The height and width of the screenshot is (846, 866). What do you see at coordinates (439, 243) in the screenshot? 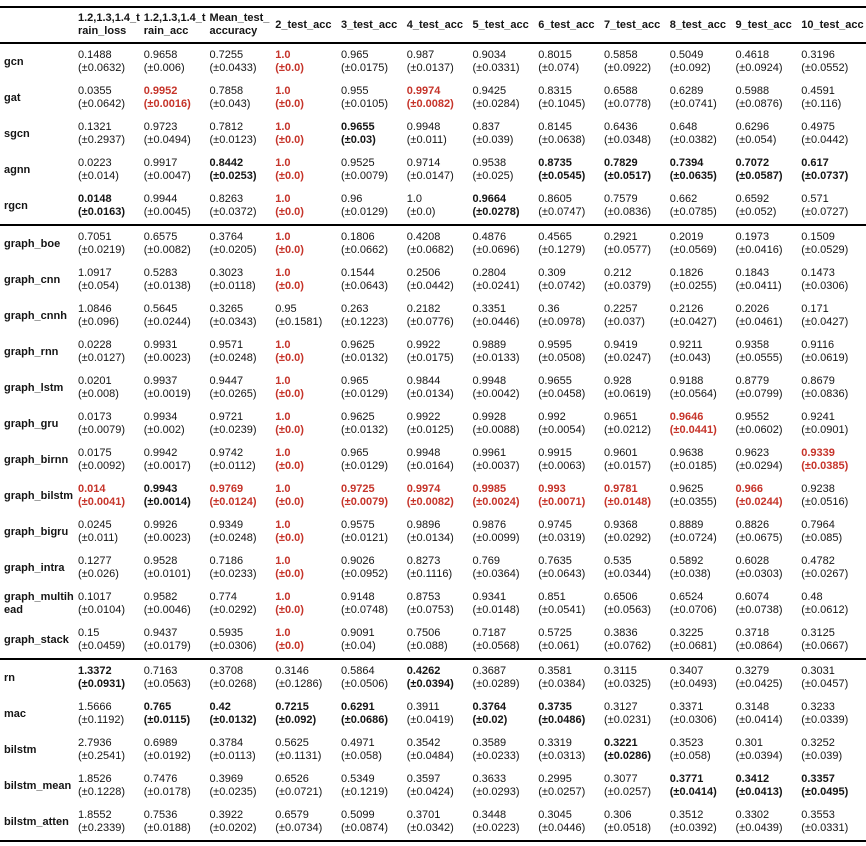
I see `cell-graph_boe-4_test_acc: 0.4208 (±0.0682)` at bounding box center [439, 243].